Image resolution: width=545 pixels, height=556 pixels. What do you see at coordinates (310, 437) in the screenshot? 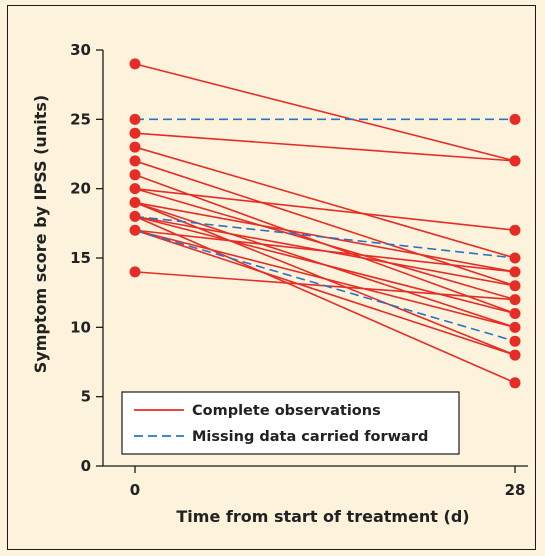
I see `legend-label: Missing data carried forward` at bounding box center [310, 437].